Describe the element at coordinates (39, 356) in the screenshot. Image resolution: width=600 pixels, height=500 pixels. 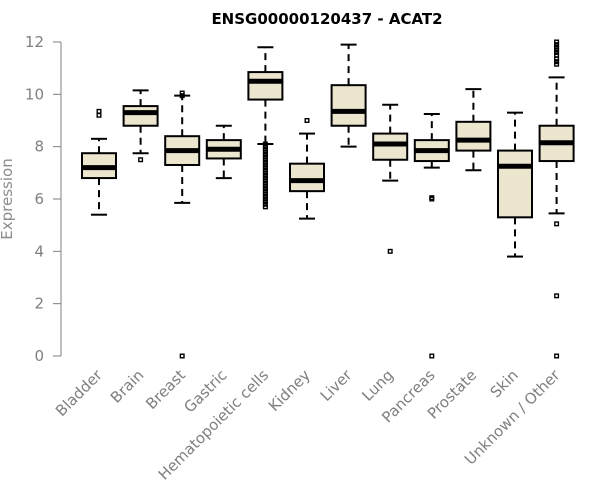
I see `y-tick-label: 0` at that location.